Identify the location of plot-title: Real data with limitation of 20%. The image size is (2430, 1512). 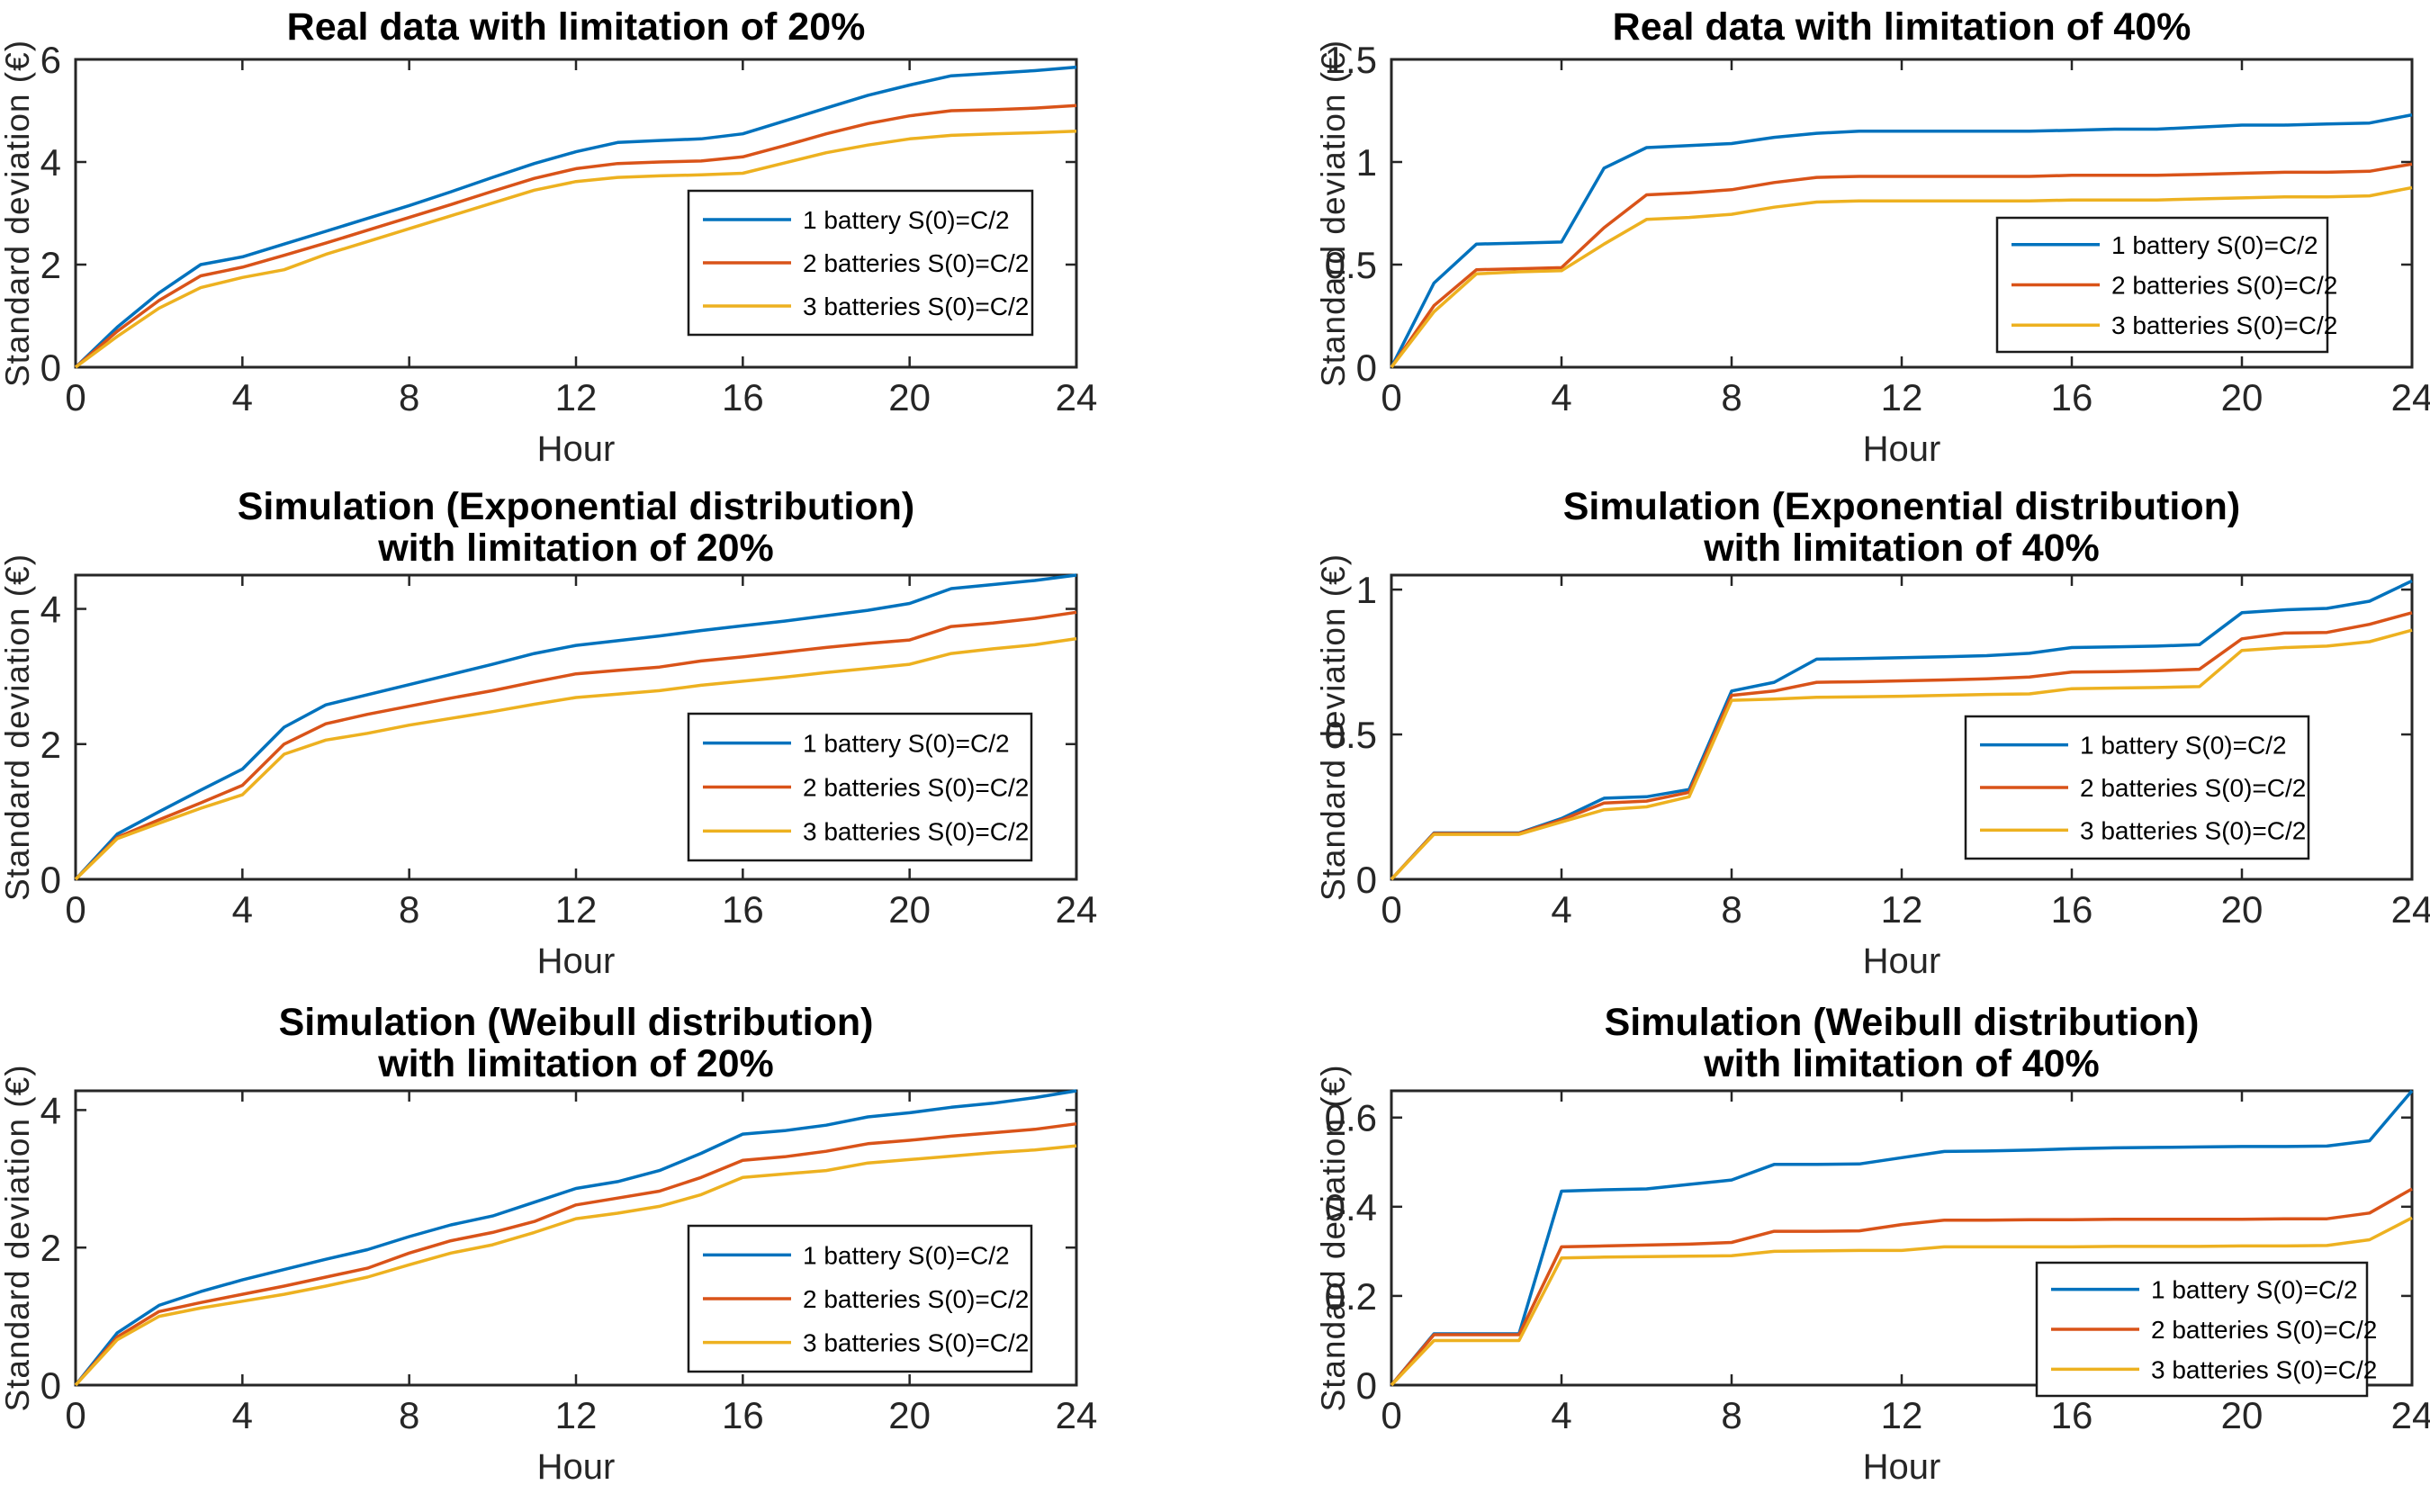
(576, 27).